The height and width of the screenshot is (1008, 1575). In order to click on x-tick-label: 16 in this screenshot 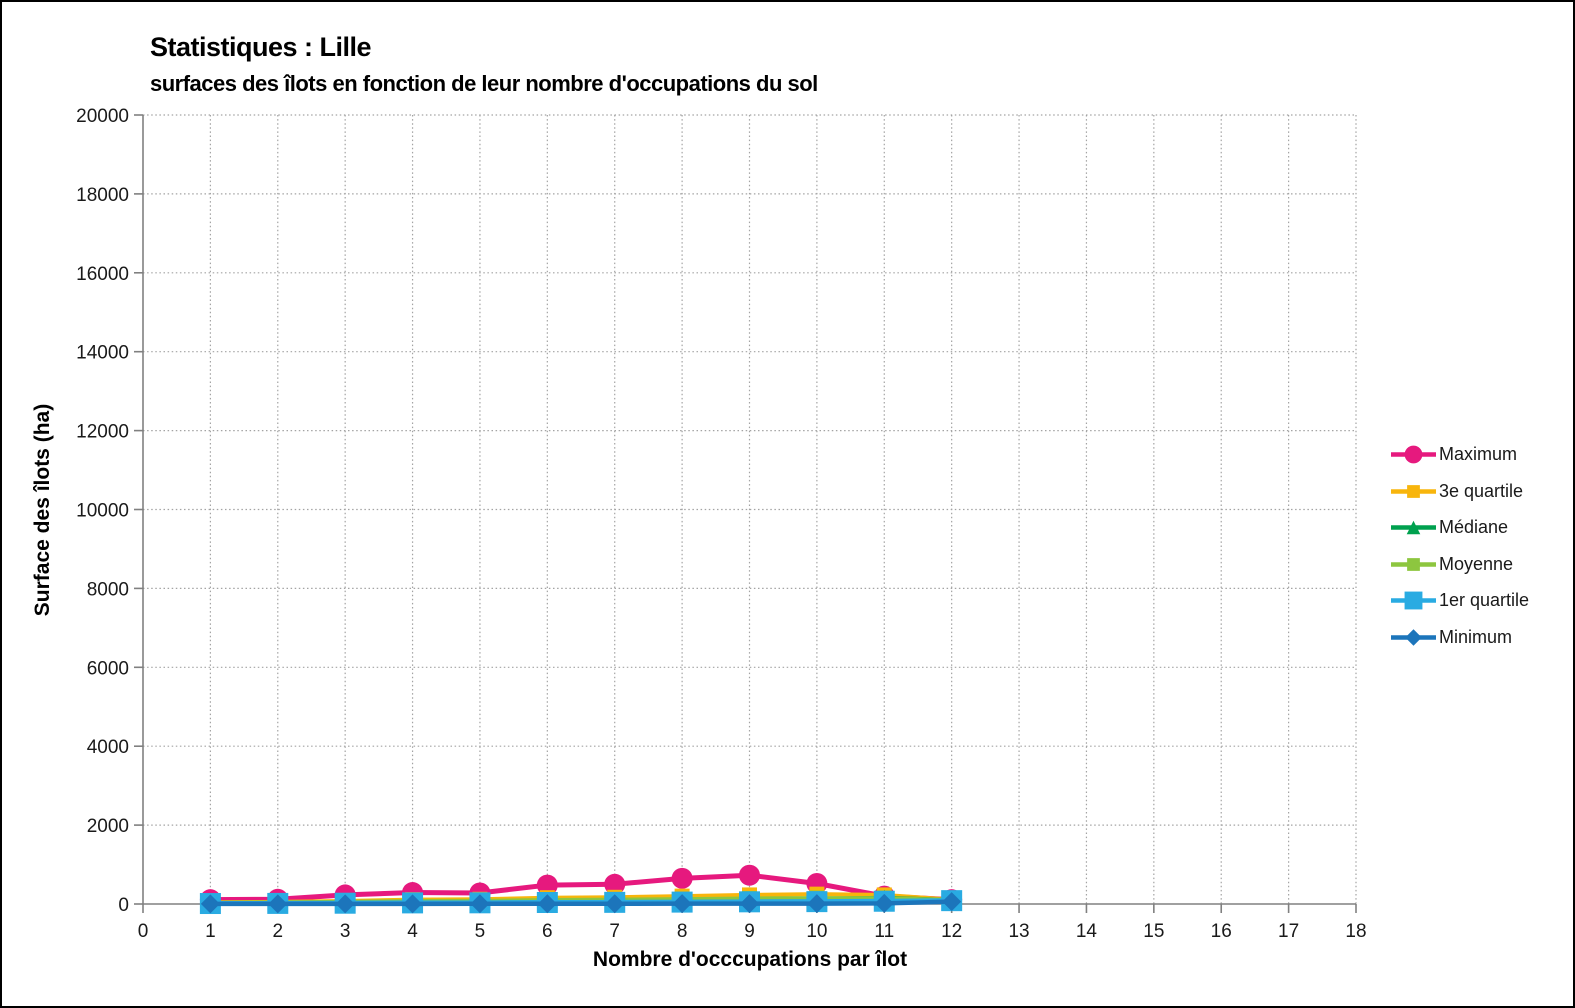, I will do `click(1221, 931)`.